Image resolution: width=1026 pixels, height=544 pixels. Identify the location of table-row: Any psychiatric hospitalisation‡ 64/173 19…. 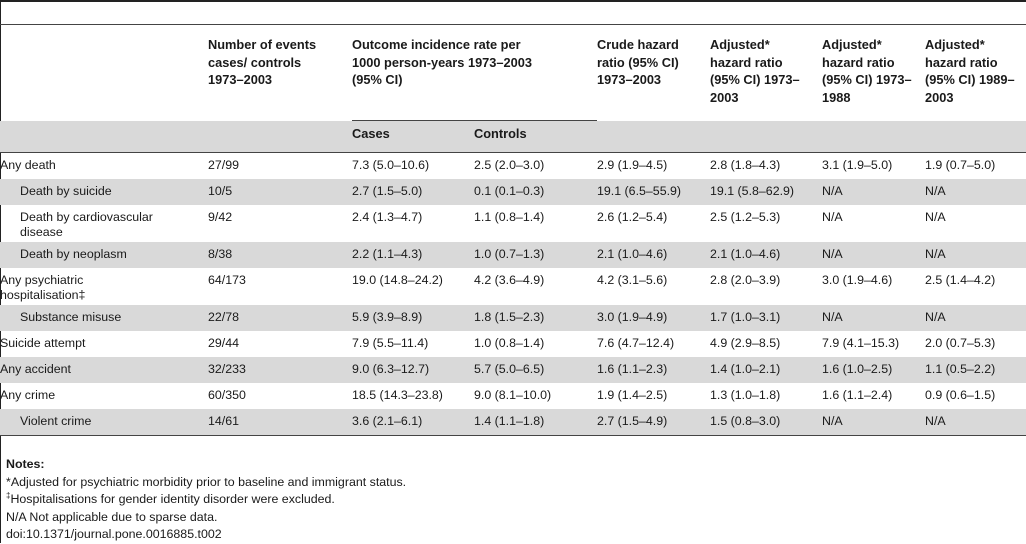
(513, 286).